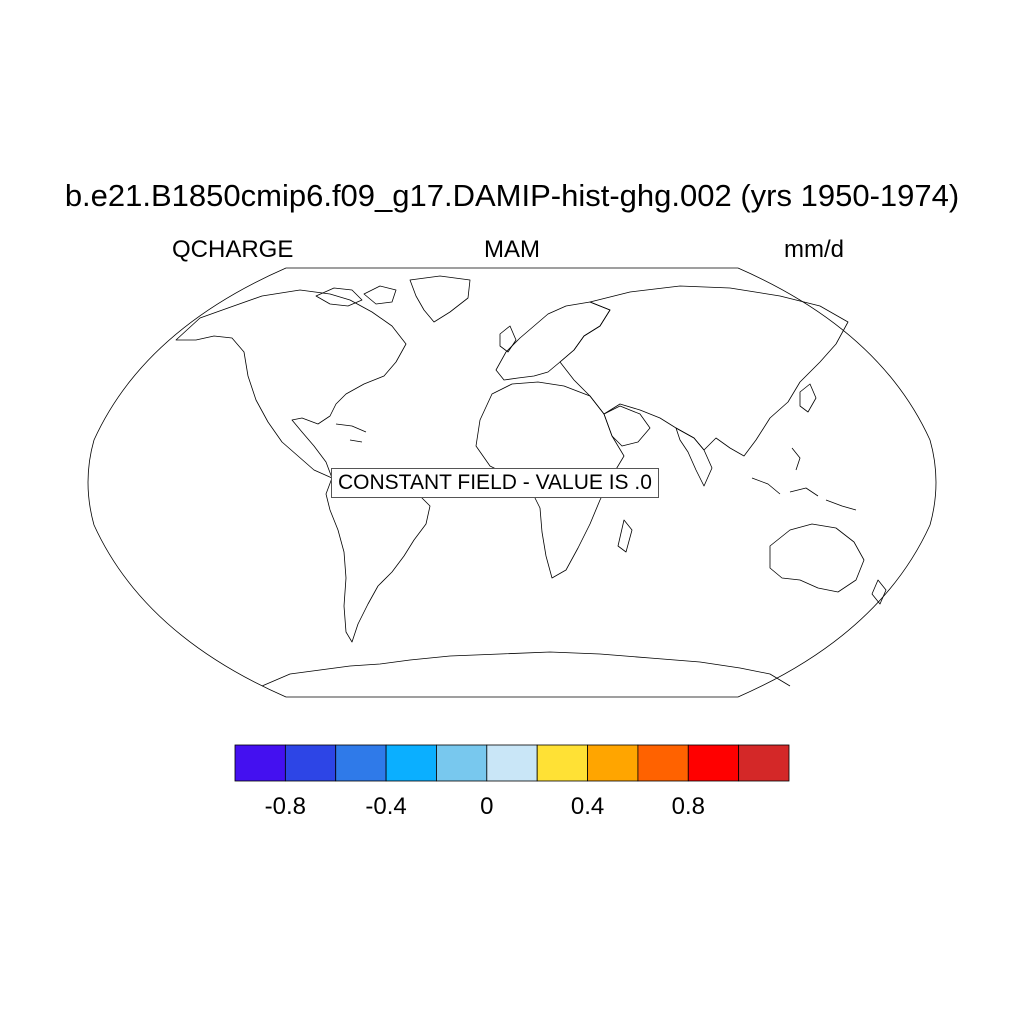 The image size is (1024, 1024). What do you see at coordinates (814, 249) in the screenshot?
I see `units-label: mm/d` at bounding box center [814, 249].